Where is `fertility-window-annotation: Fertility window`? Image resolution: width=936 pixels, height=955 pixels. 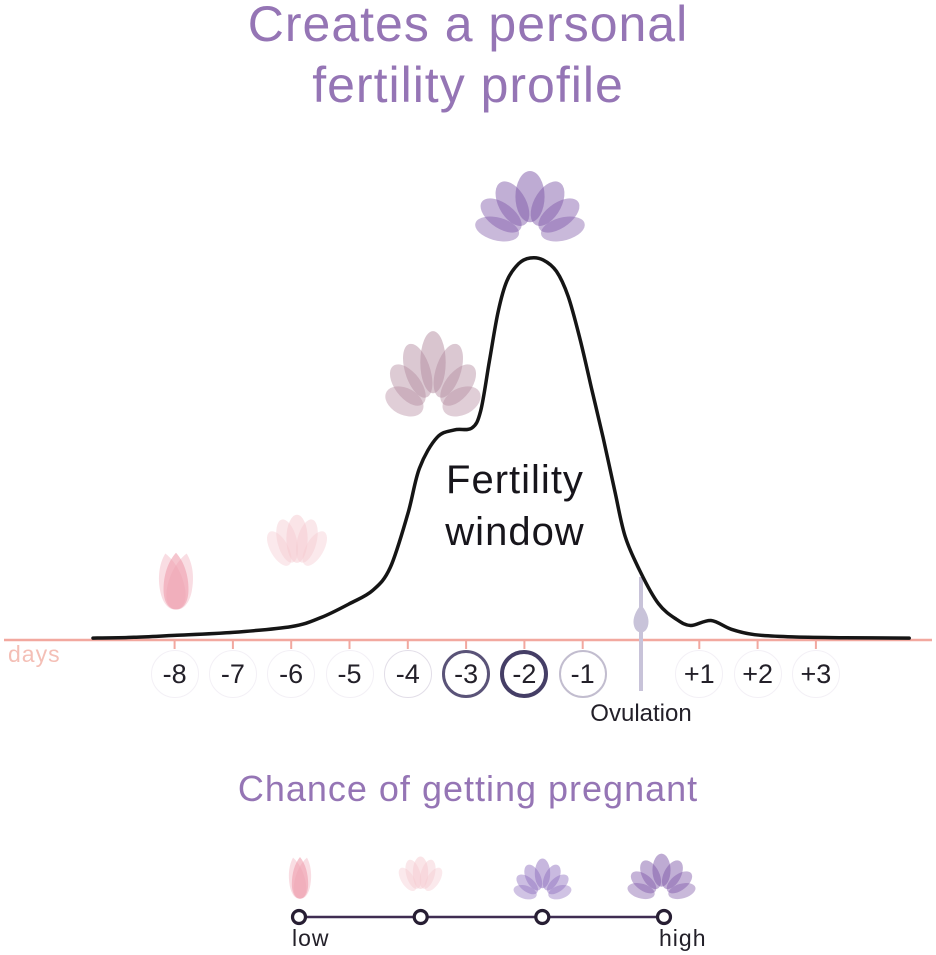
fertility-window-annotation: Fertility window is located at coordinates (515, 506).